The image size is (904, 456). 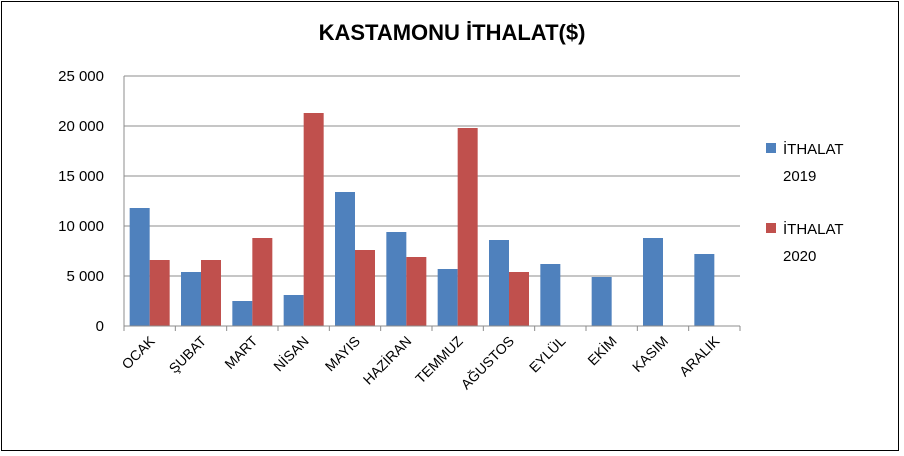 What do you see at coordinates (699, 355) in the screenshot?
I see `x-tick-label: ARALIK` at bounding box center [699, 355].